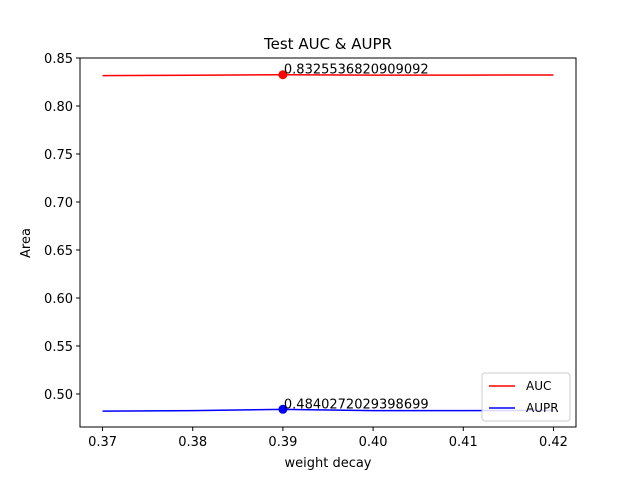 This screenshot has height=480, width=640. What do you see at coordinates (538, 386) in the screenshot?
I see `legend-label-auc: AUC` at bounding box center [538, 386].